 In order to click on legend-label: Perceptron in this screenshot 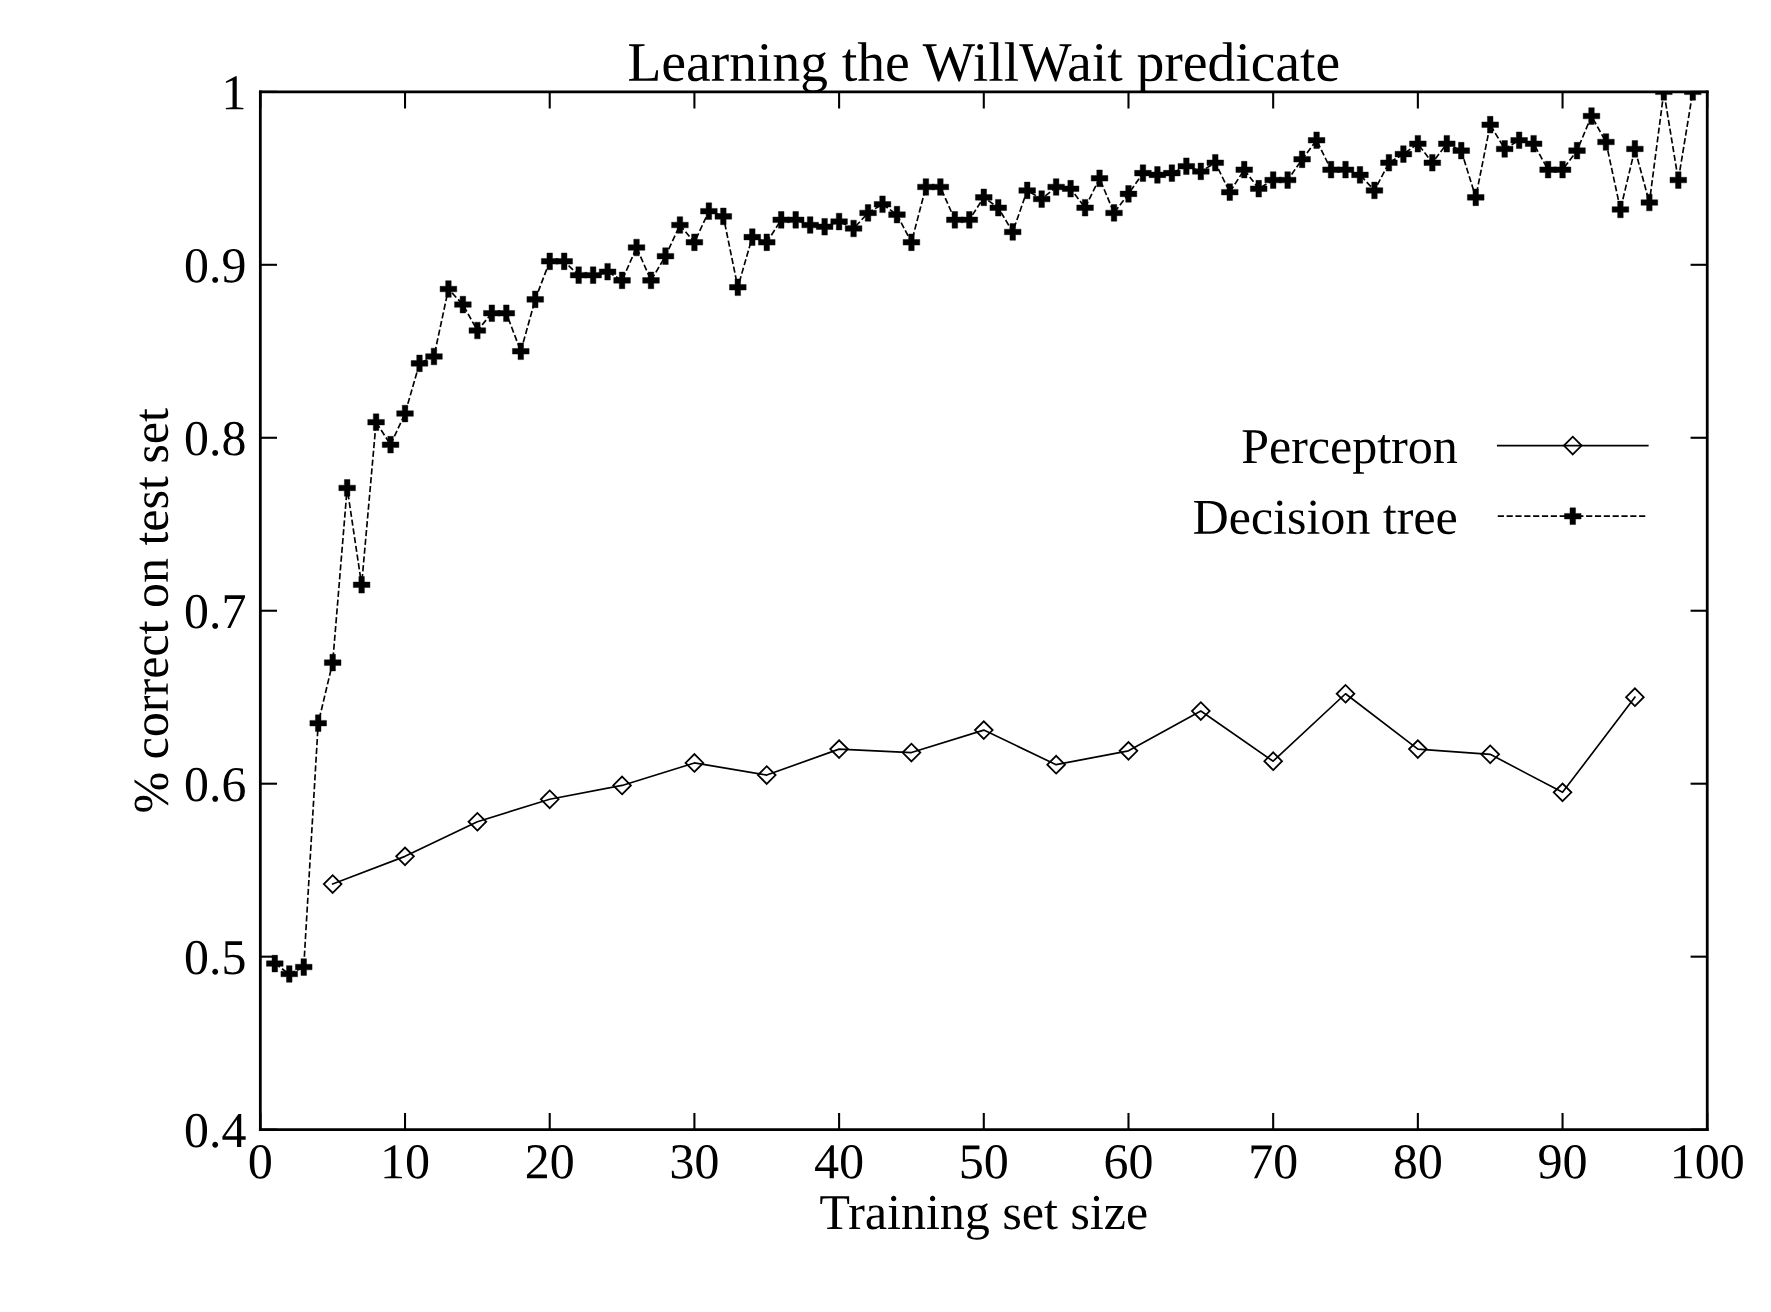, I will do `click(1350, 452)`.